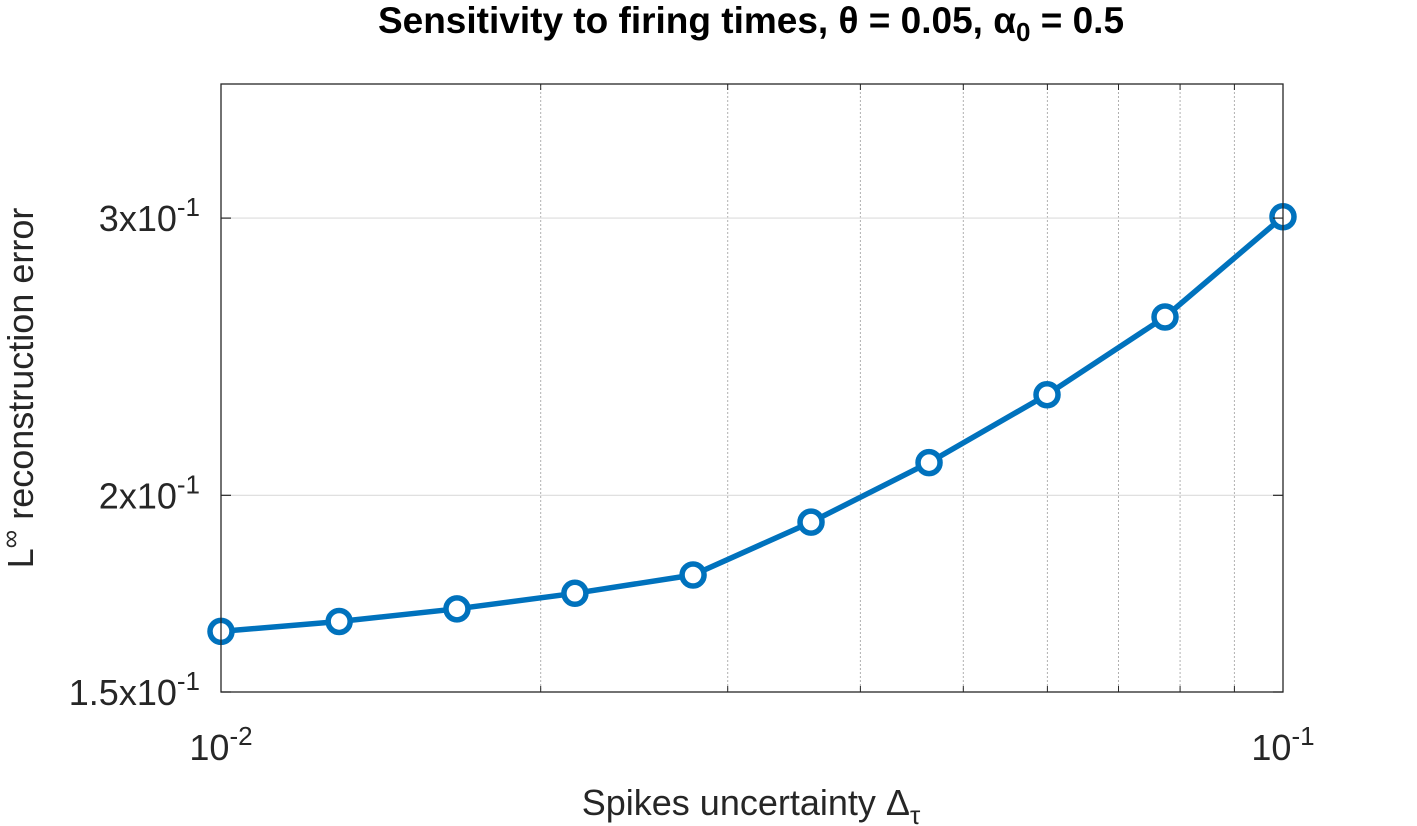 Image resolution: width=1417 pixels, height=826 pixels. What do you see at coordinates (149, 215) in the screenshot?
I see `y-tick-label: 3x10⁻¹` at bounding box center [149, 215].